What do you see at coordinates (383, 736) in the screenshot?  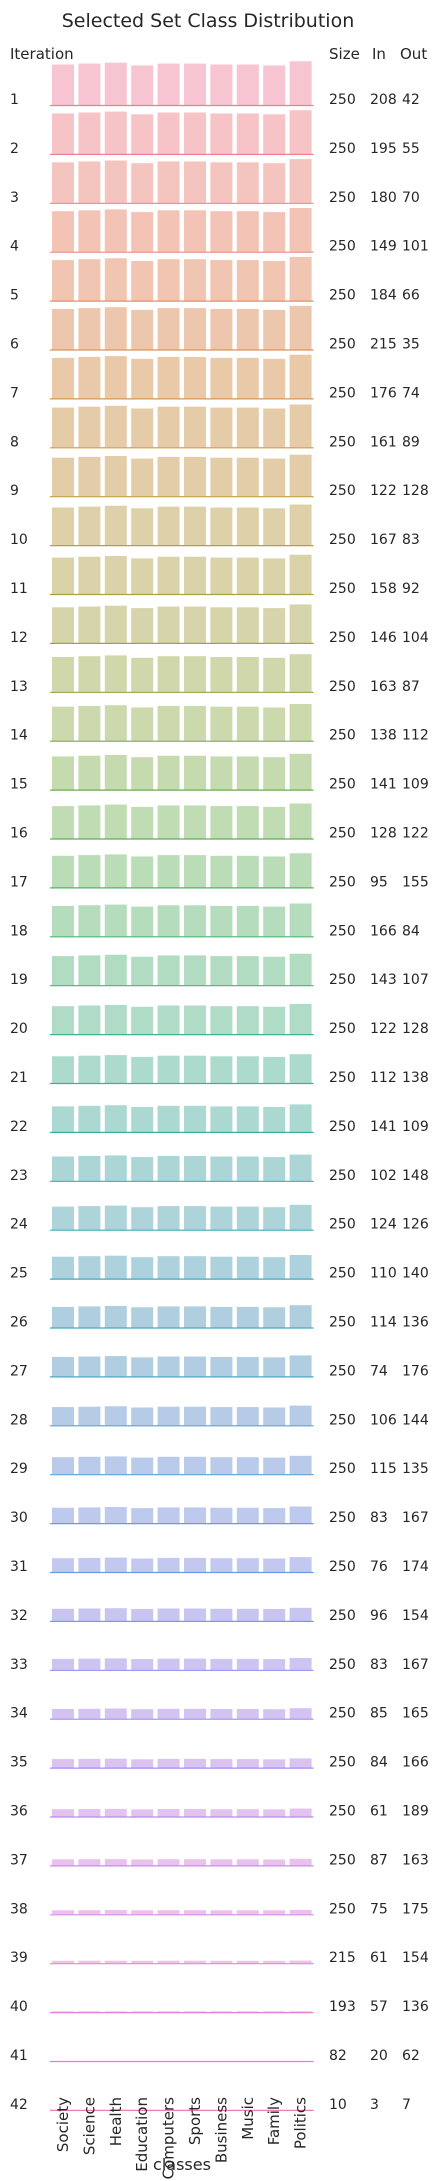 I see `stat-in: 138` at bounding box center [383, 736].